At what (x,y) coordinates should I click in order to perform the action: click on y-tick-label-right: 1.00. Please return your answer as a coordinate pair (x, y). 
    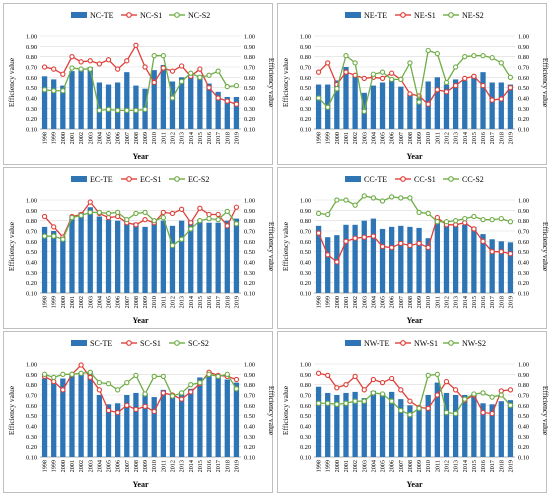
    Looking at the image, I should click on (523, 37).